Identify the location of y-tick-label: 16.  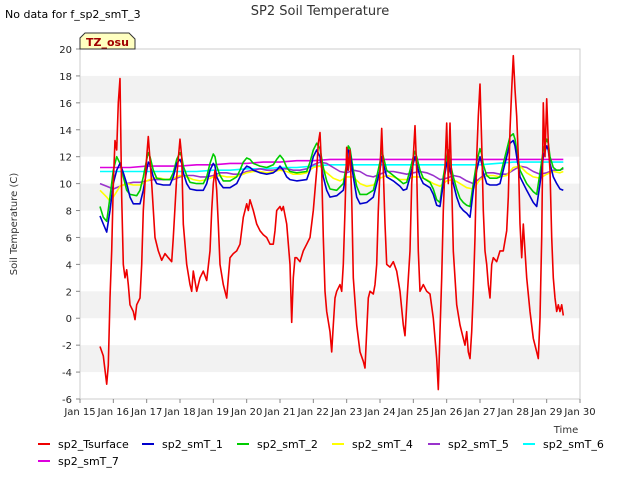
(65, 104).